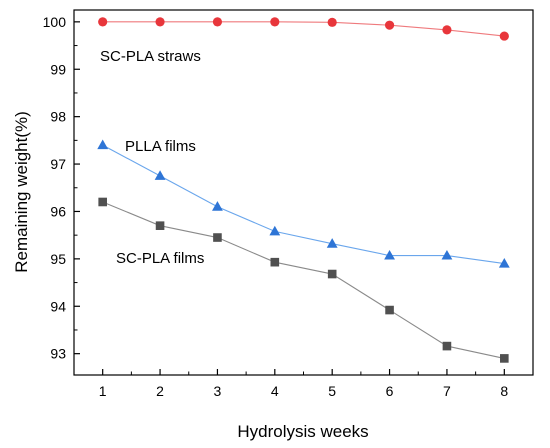  I want to click on x-tick-label: 6, so click(390, 391).